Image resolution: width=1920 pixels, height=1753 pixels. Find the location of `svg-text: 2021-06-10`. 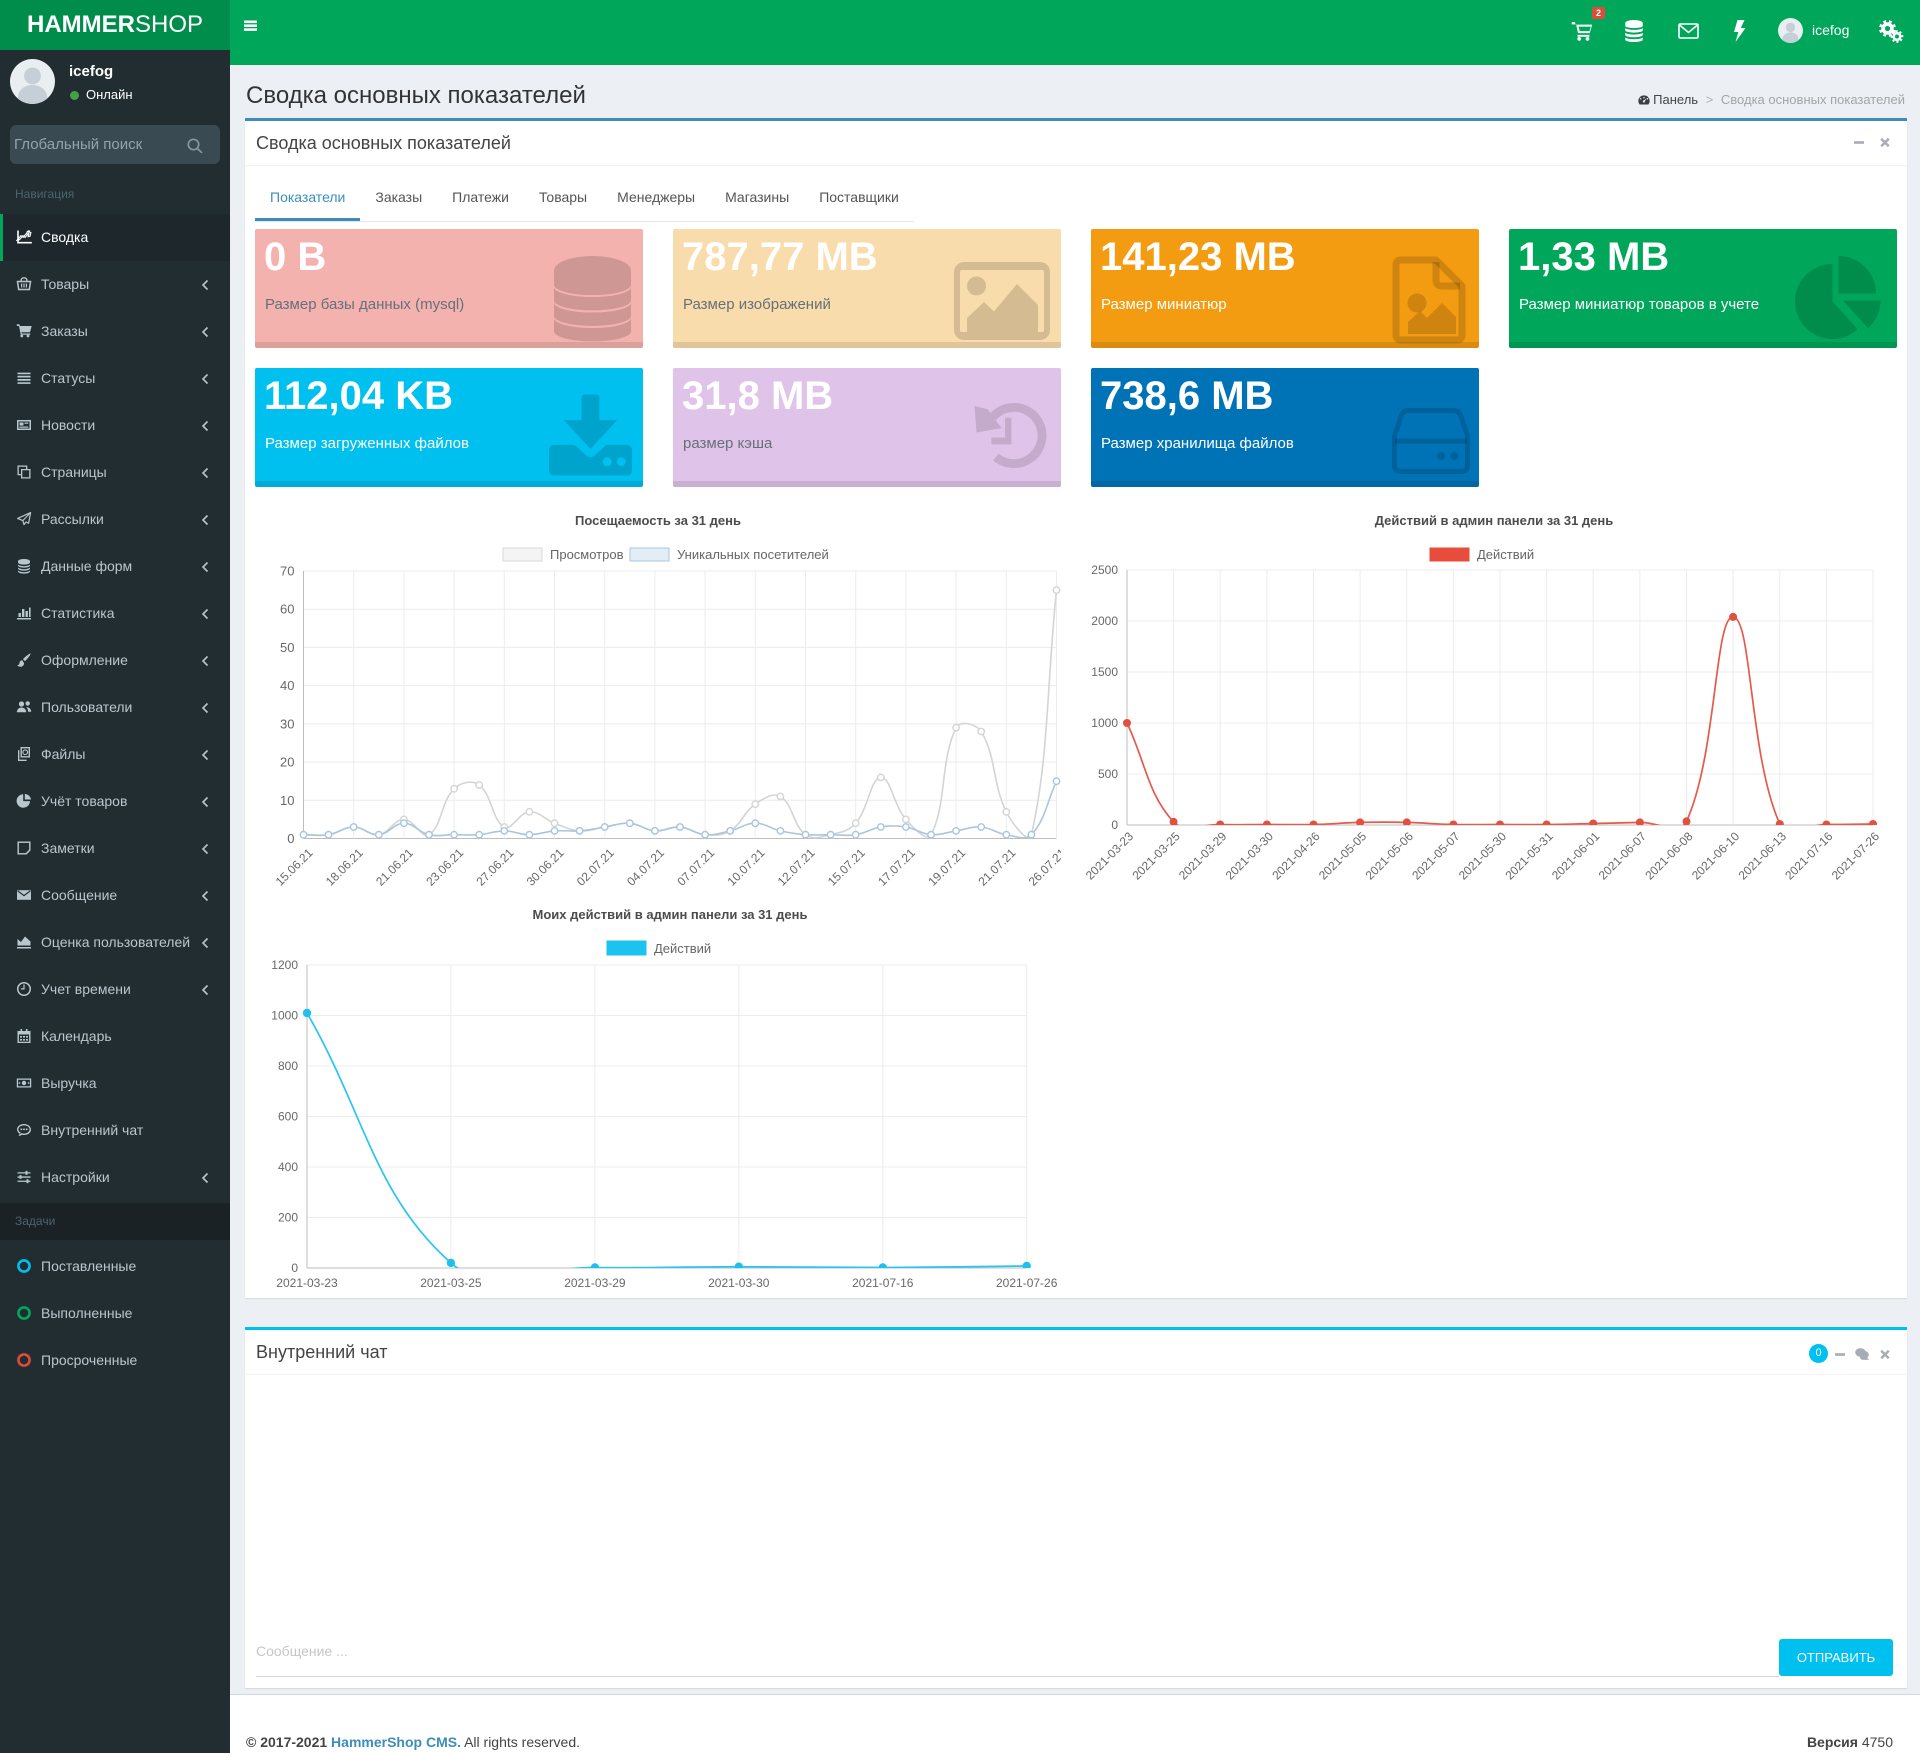

svg-text: 2021-06-10 is located at coordinates (1716, 856).